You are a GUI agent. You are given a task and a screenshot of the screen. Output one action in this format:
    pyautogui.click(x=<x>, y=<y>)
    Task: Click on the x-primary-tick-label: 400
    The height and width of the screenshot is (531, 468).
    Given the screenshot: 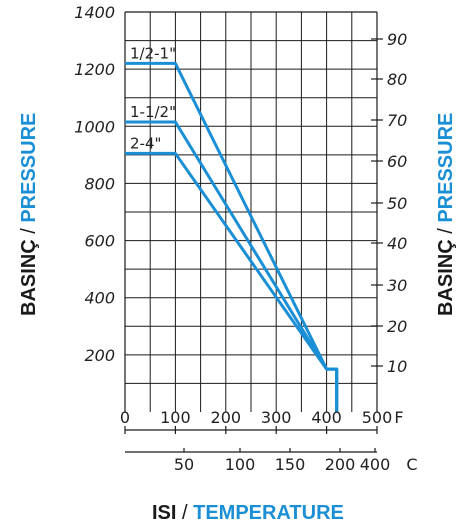 What is the action you would take?
    pyautogui.click(x=326, y=417)
    